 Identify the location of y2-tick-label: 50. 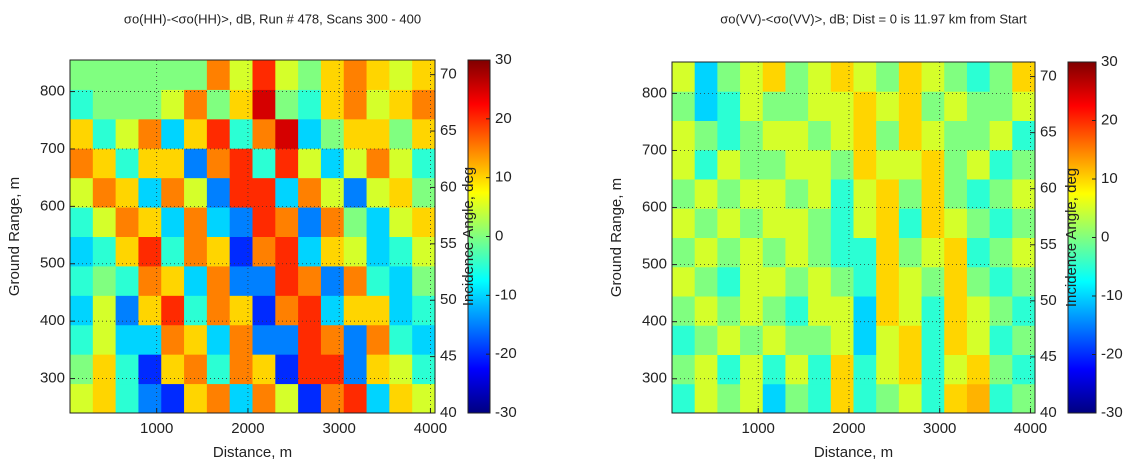
(448, 299).